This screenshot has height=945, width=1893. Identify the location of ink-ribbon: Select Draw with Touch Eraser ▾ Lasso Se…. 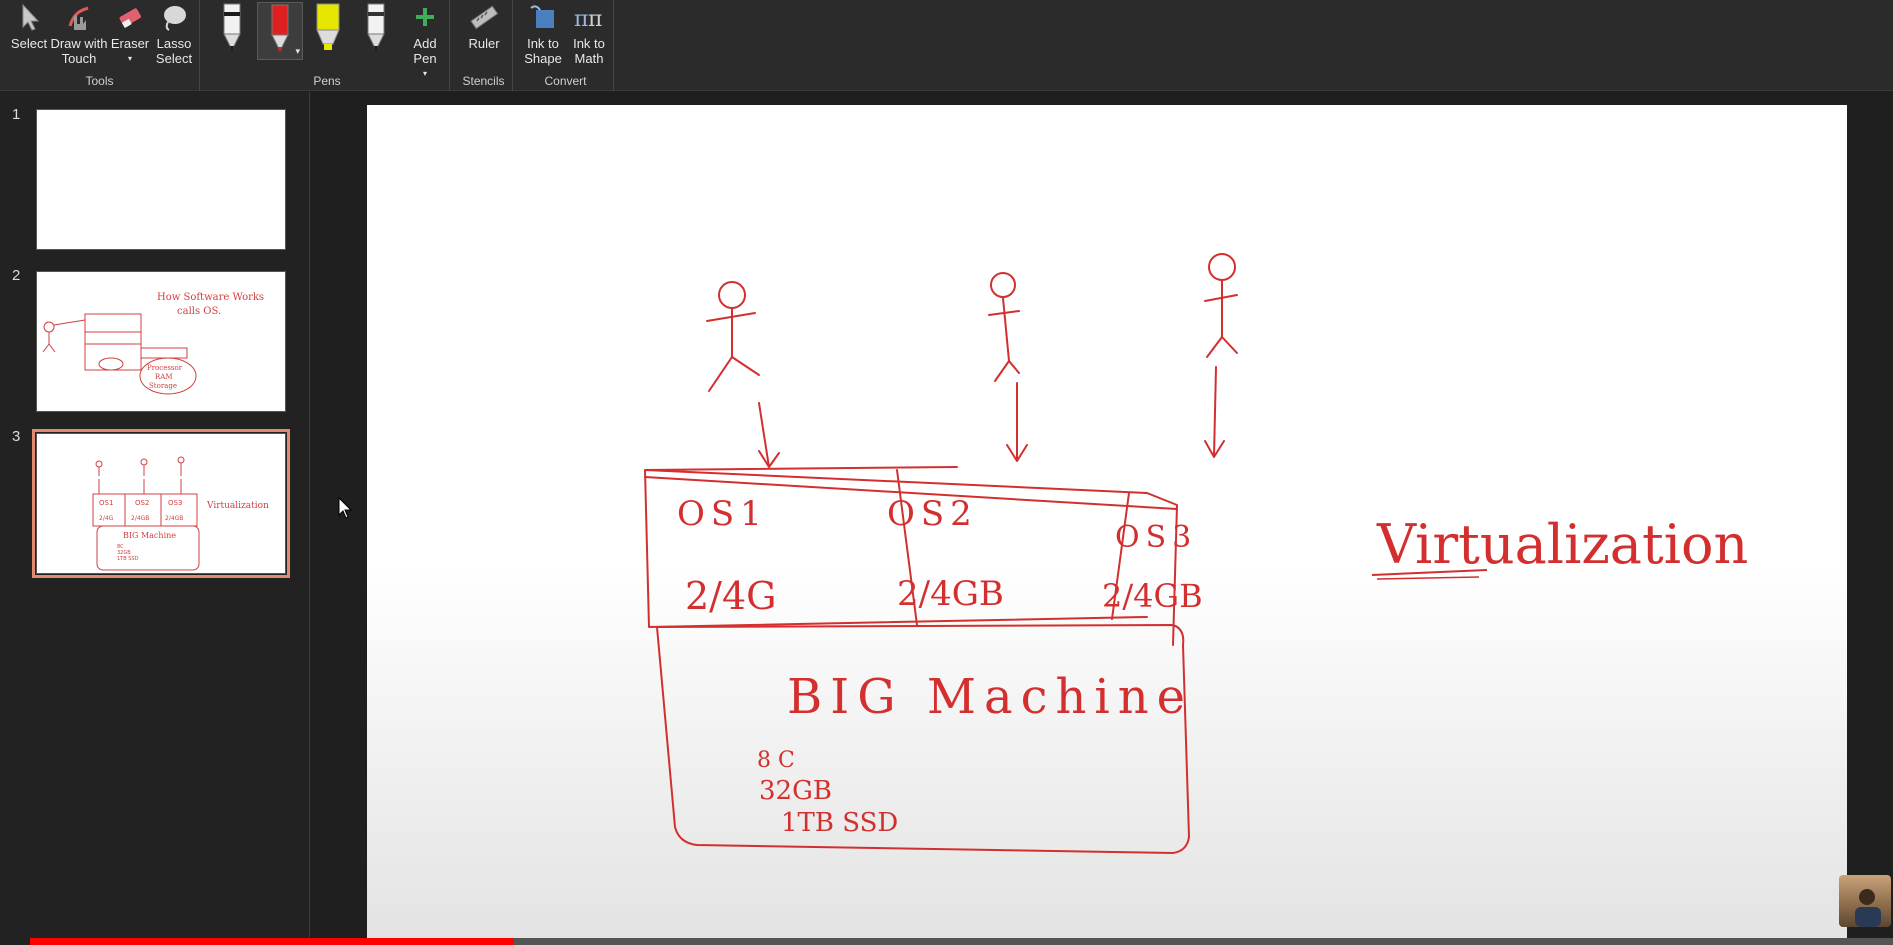
(946, 45).